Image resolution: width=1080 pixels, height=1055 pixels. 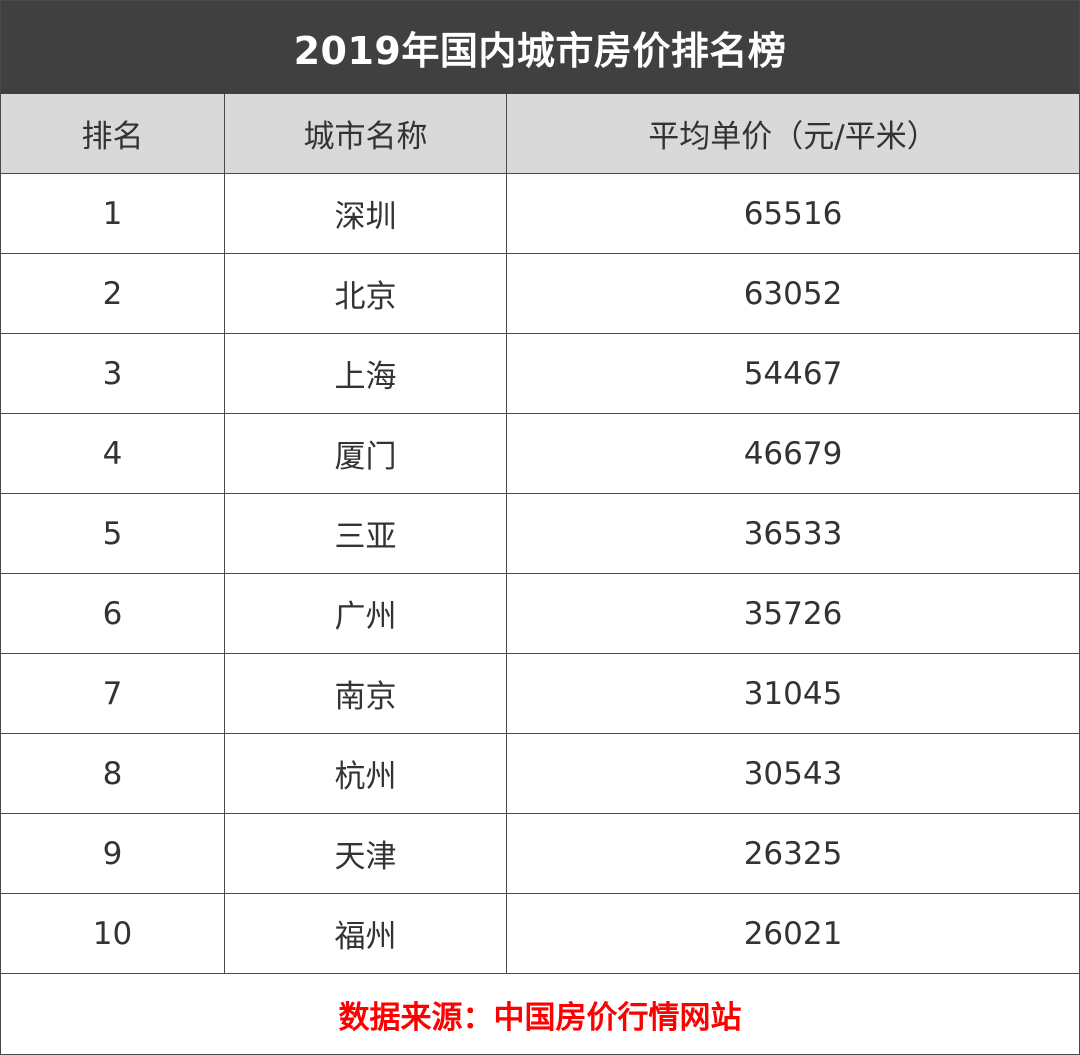 I want to click on rank-cell: 3, so click(x=113, y=374).